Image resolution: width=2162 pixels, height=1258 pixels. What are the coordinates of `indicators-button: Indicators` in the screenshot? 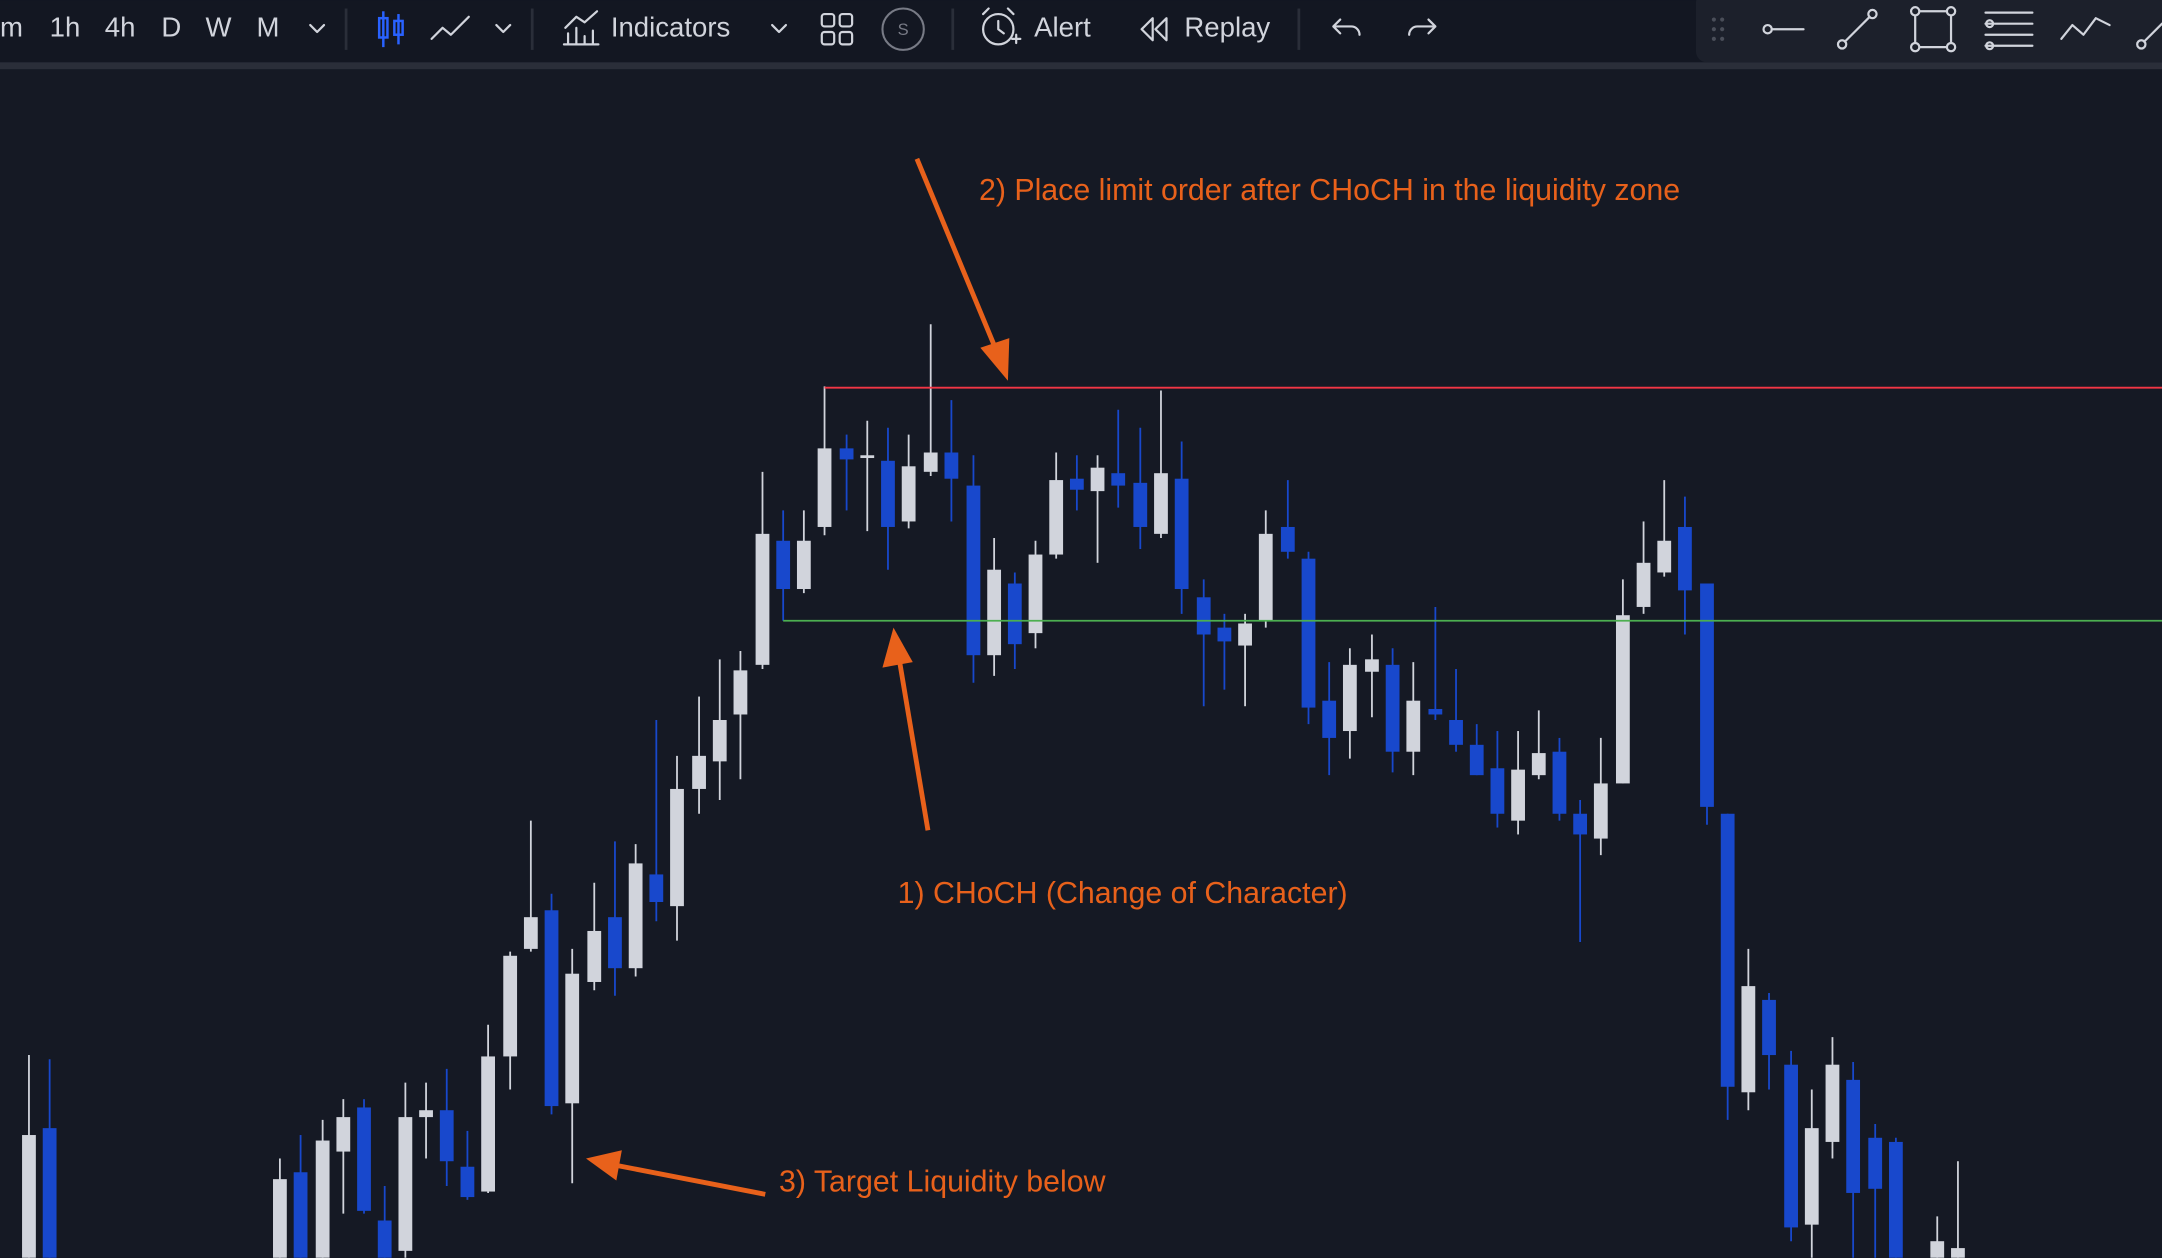 It's located at (671, 26).